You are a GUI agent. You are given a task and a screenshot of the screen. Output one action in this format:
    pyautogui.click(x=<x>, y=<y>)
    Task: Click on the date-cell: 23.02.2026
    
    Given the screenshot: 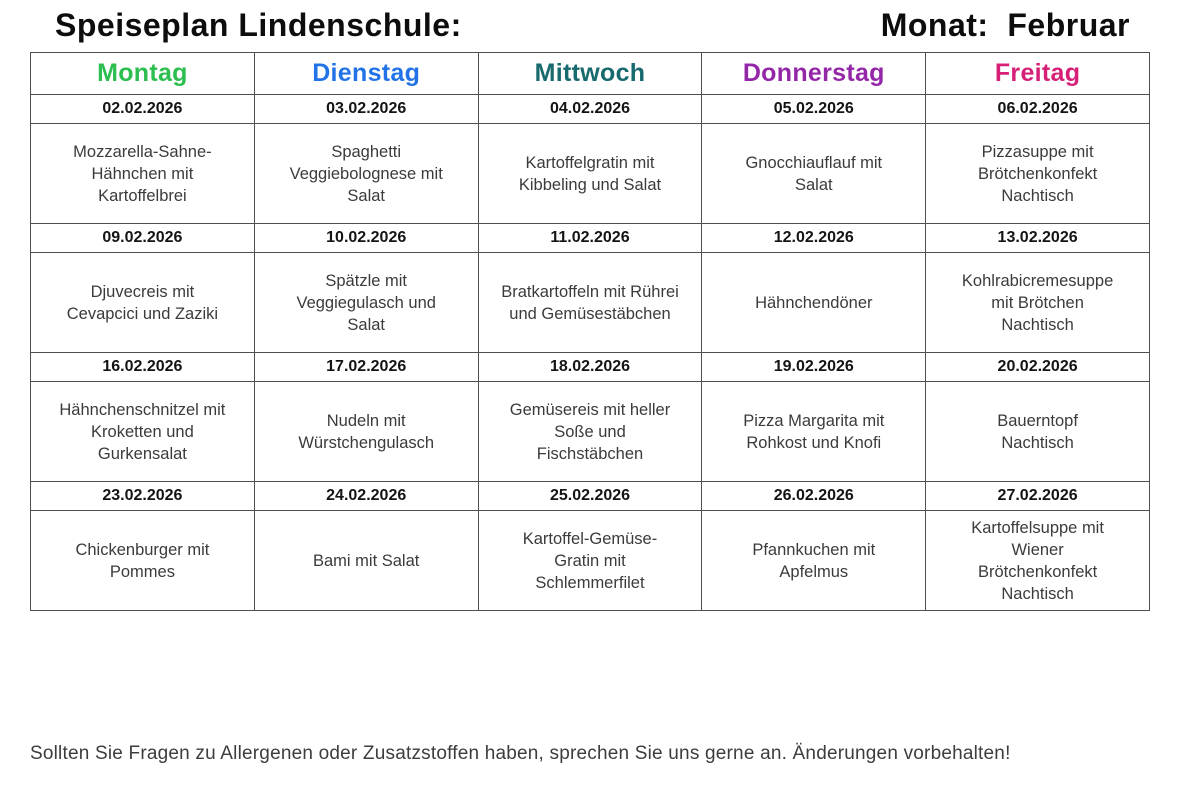 What is the action you would take?
    pyautogui.click(x=142, y=496)
    